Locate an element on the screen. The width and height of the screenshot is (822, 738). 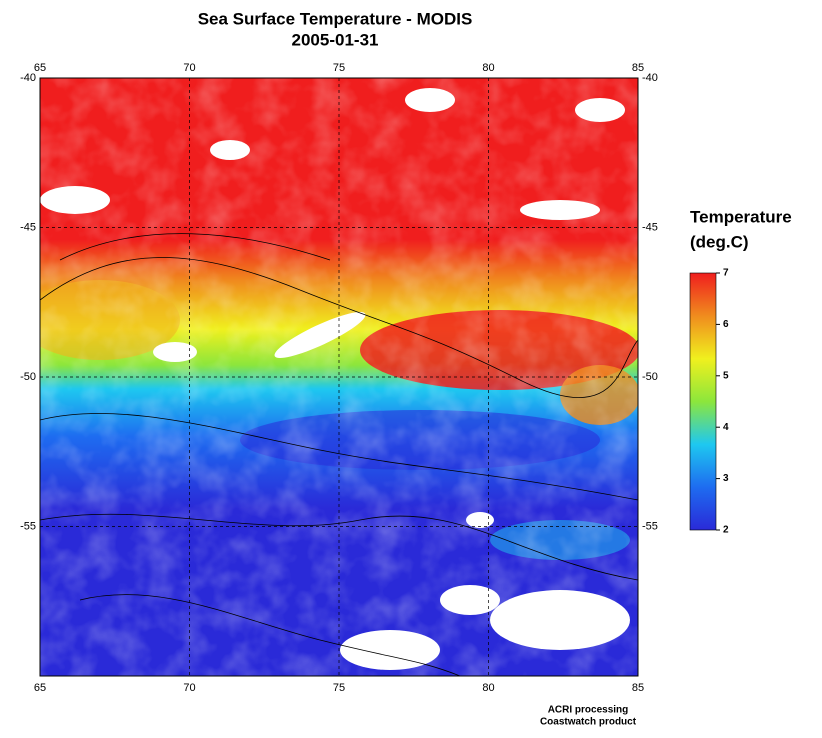
subtitle: 2005-01-31 is located at coordinates (335, 39).